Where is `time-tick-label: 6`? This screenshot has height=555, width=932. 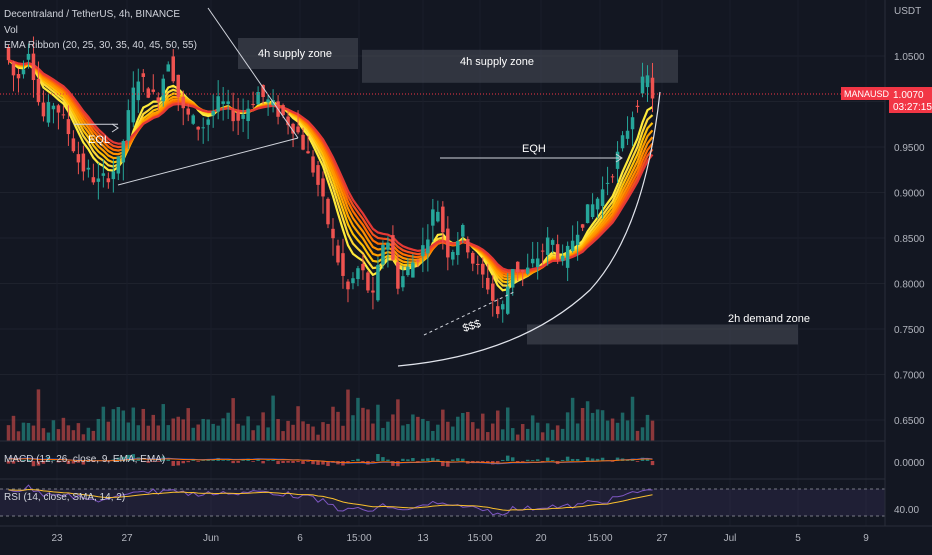 time-tick-label: 6 is located at coordinates (300, 538).